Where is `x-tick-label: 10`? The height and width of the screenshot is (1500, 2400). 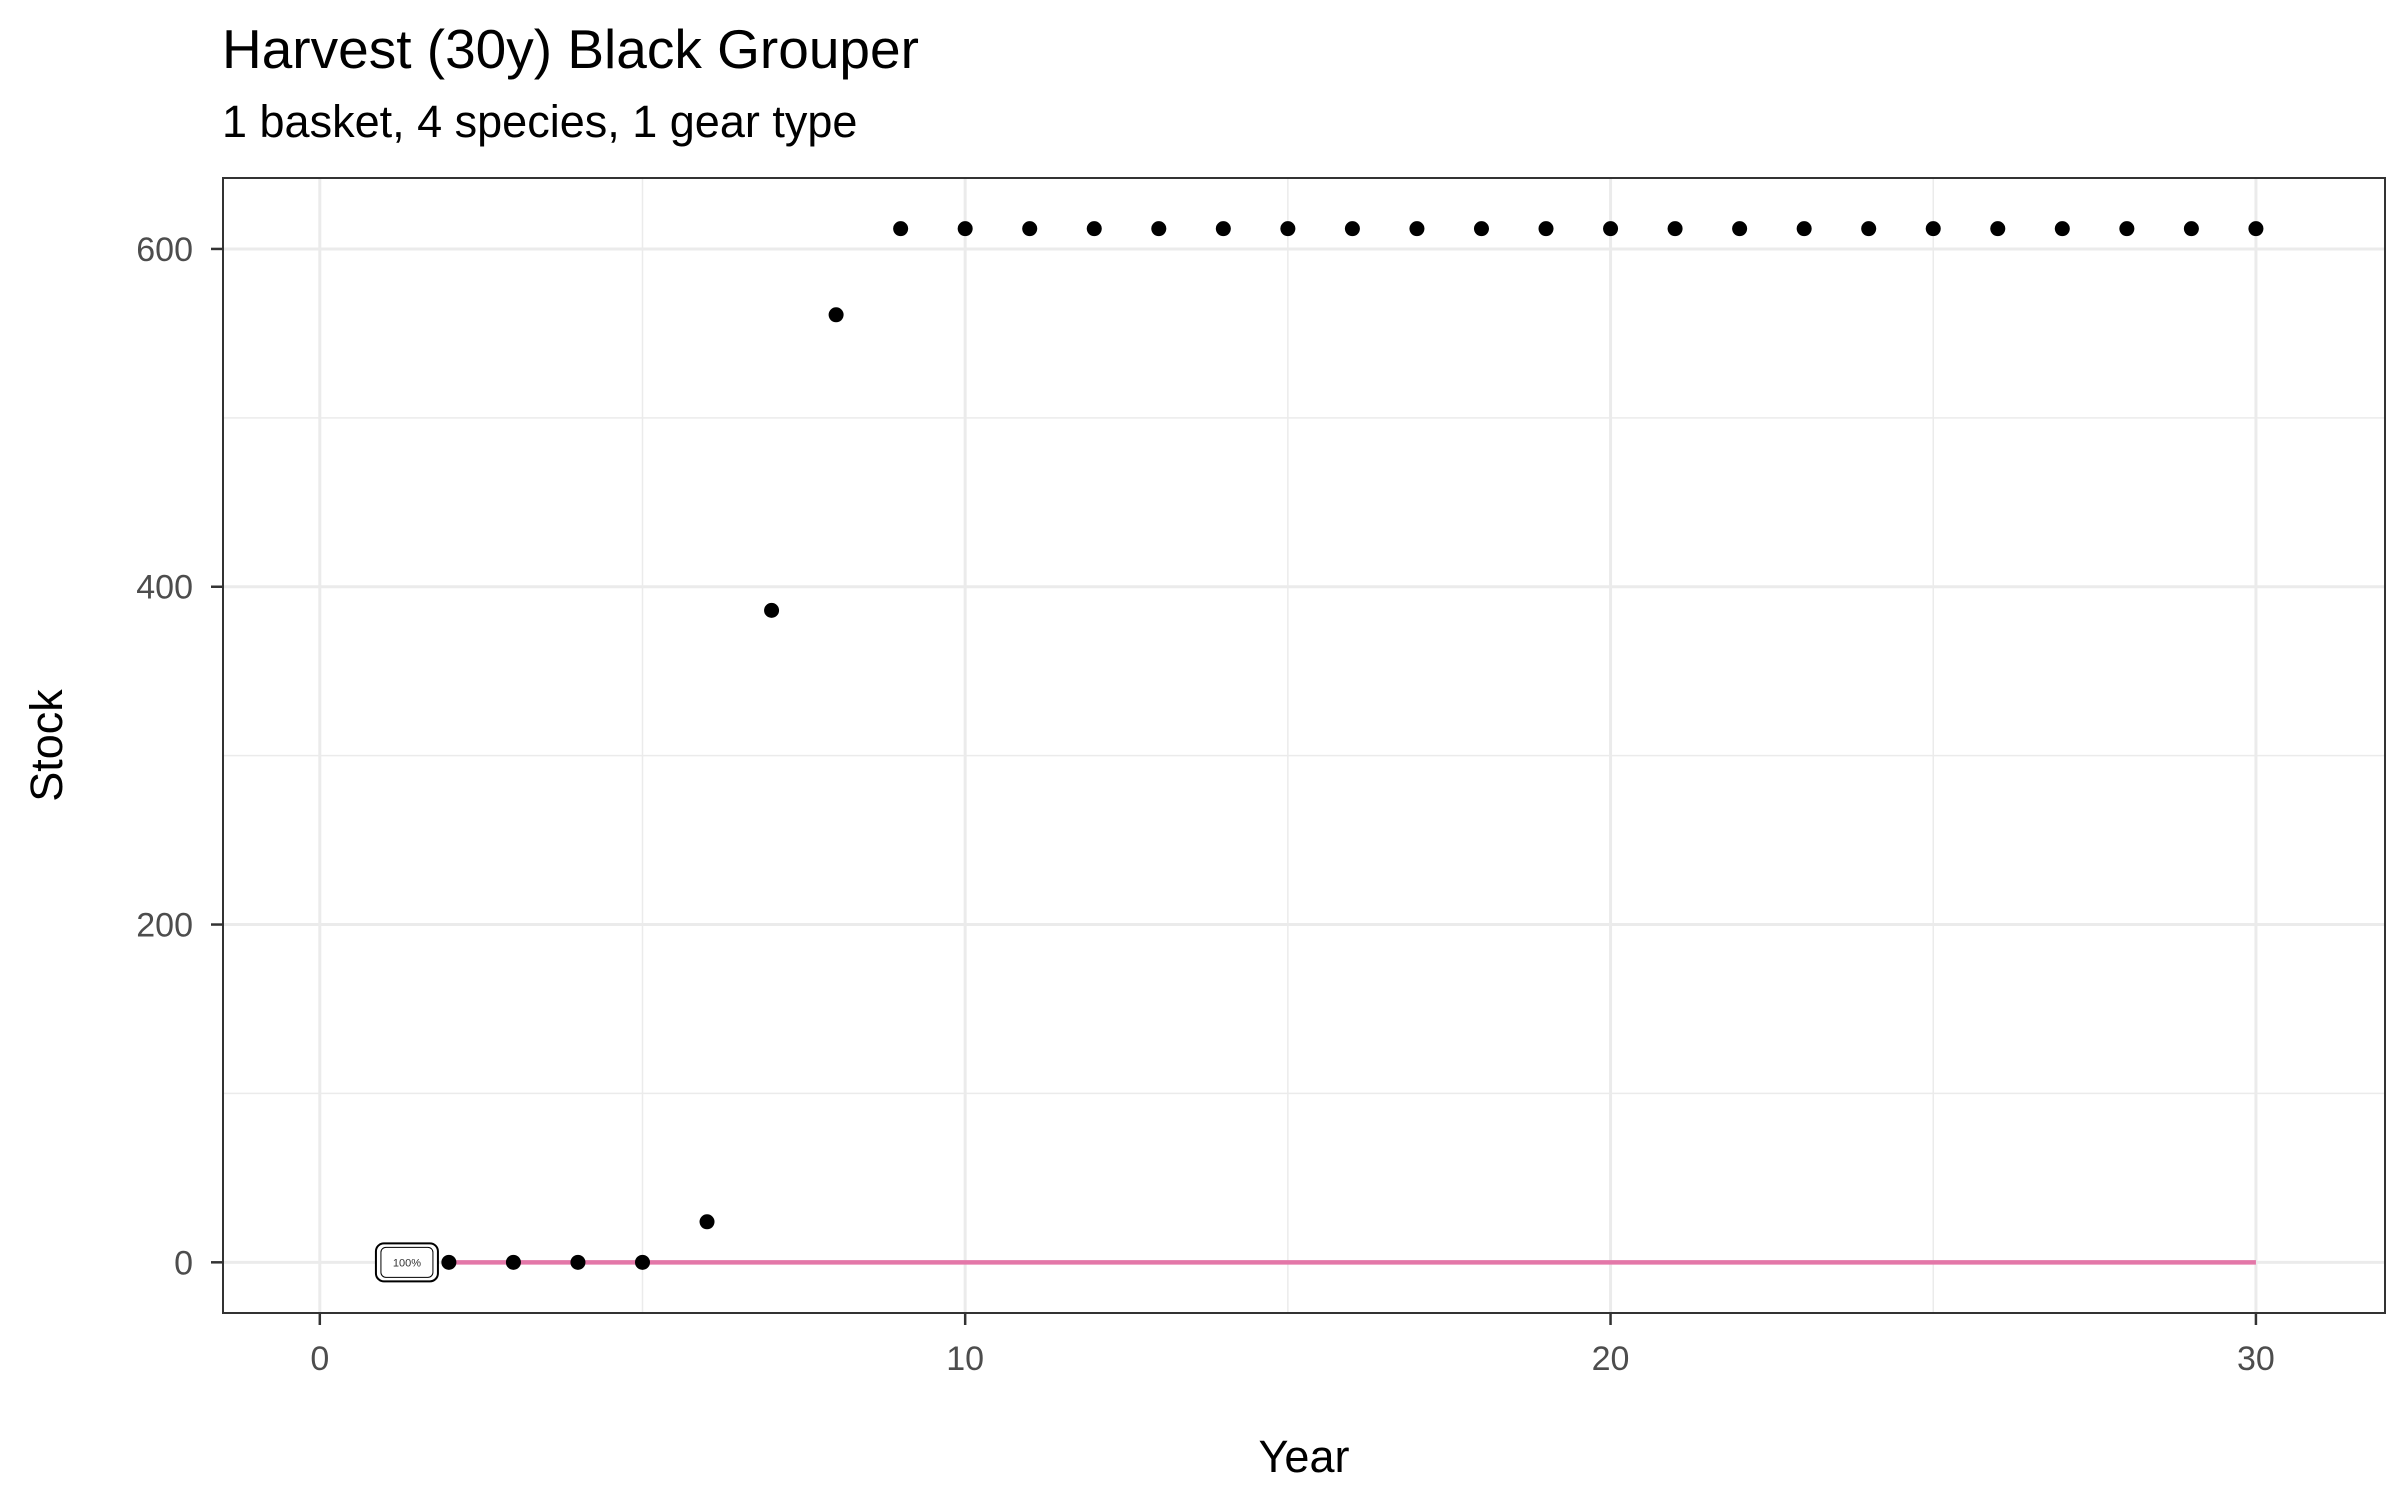 x-tick-label: 10 is located at coordinates (965, 1359).